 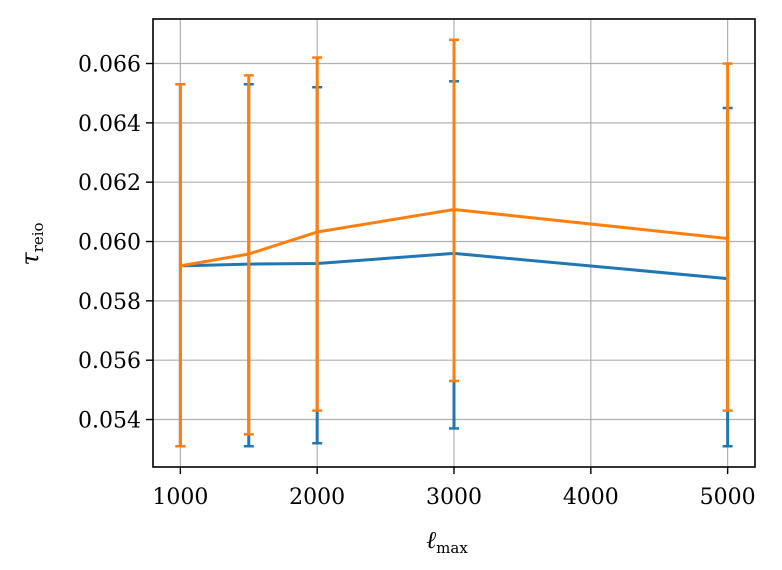 What do you see at coordinates (454, 497) in the screenshot?
I see `x-tick-label: 3000` at bounding box center [454, 497].